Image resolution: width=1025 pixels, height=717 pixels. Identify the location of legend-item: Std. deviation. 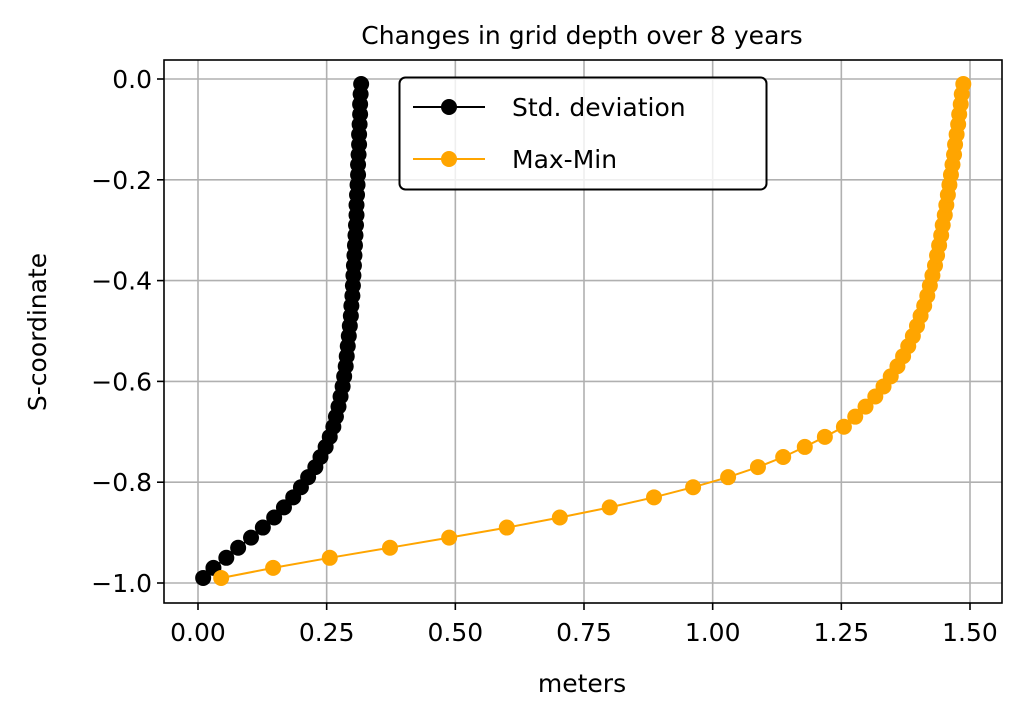
(549, 107).